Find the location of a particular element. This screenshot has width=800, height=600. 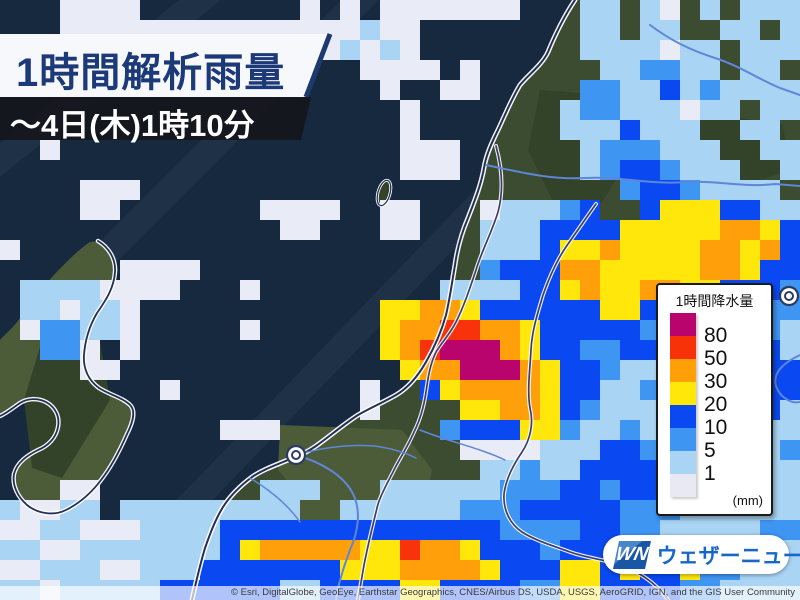

timestamp: 〜4日(木)1時10分 is located at coordinates (132, 125).